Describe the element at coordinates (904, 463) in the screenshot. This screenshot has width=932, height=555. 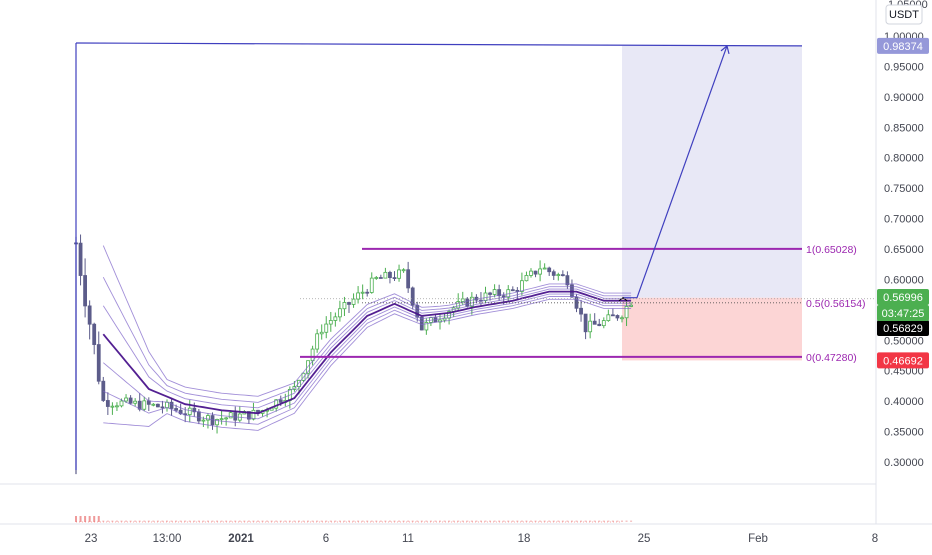
I see `y-tick-label: 0.30000` at that location.